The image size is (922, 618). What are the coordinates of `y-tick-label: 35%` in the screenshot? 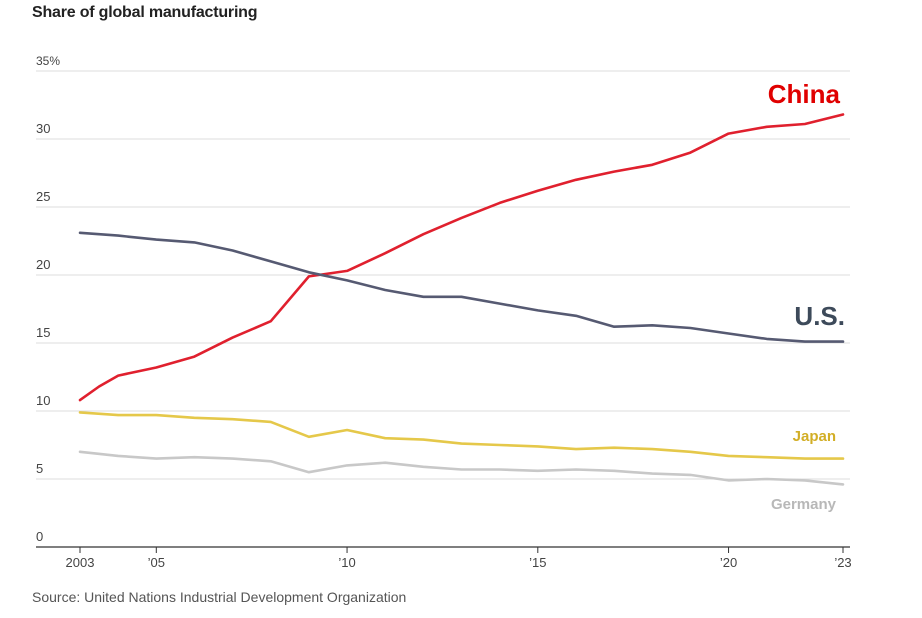 It's located at (48, 61).